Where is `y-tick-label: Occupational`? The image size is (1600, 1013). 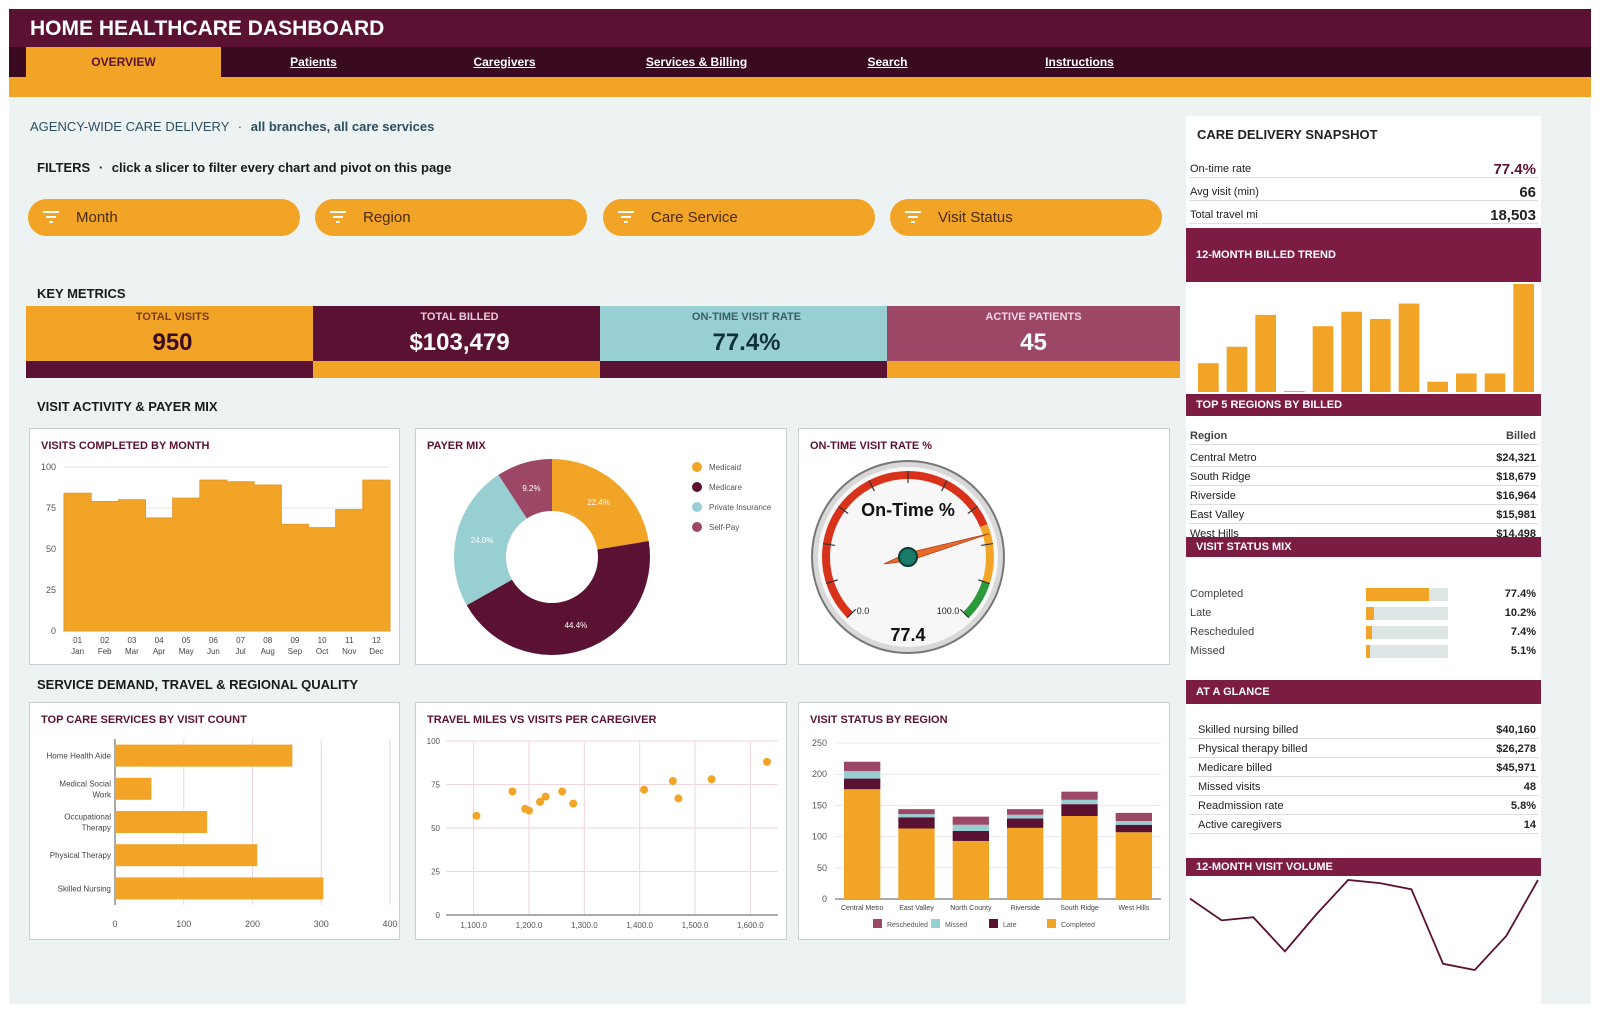
y-tick-label: Occupational is located at coordinates (87, 817).